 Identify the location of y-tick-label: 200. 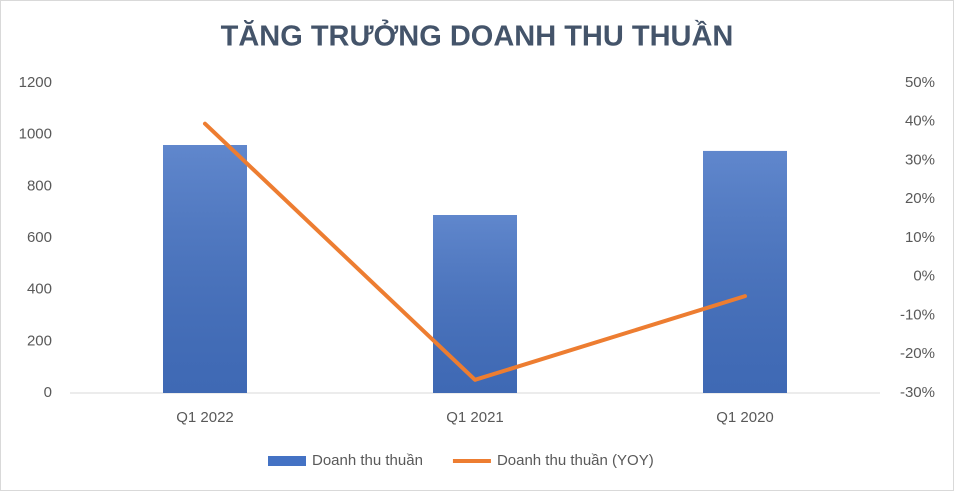
(39, 340).